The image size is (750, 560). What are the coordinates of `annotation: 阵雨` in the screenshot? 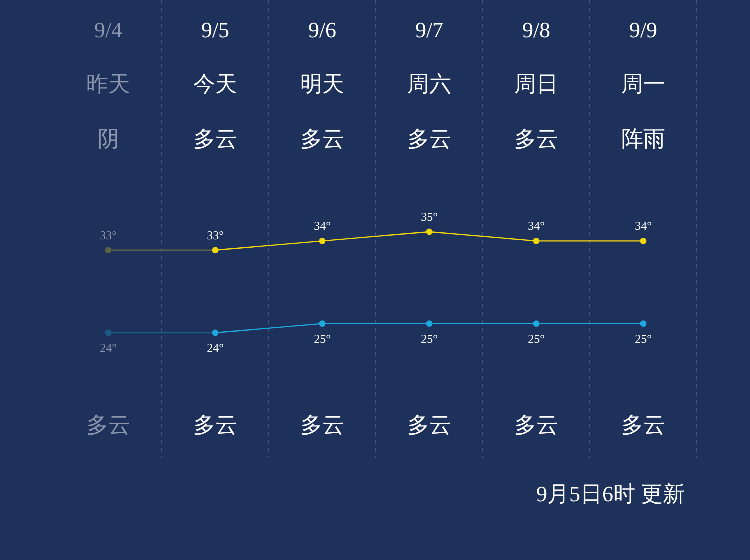 It's located at (644, 139).